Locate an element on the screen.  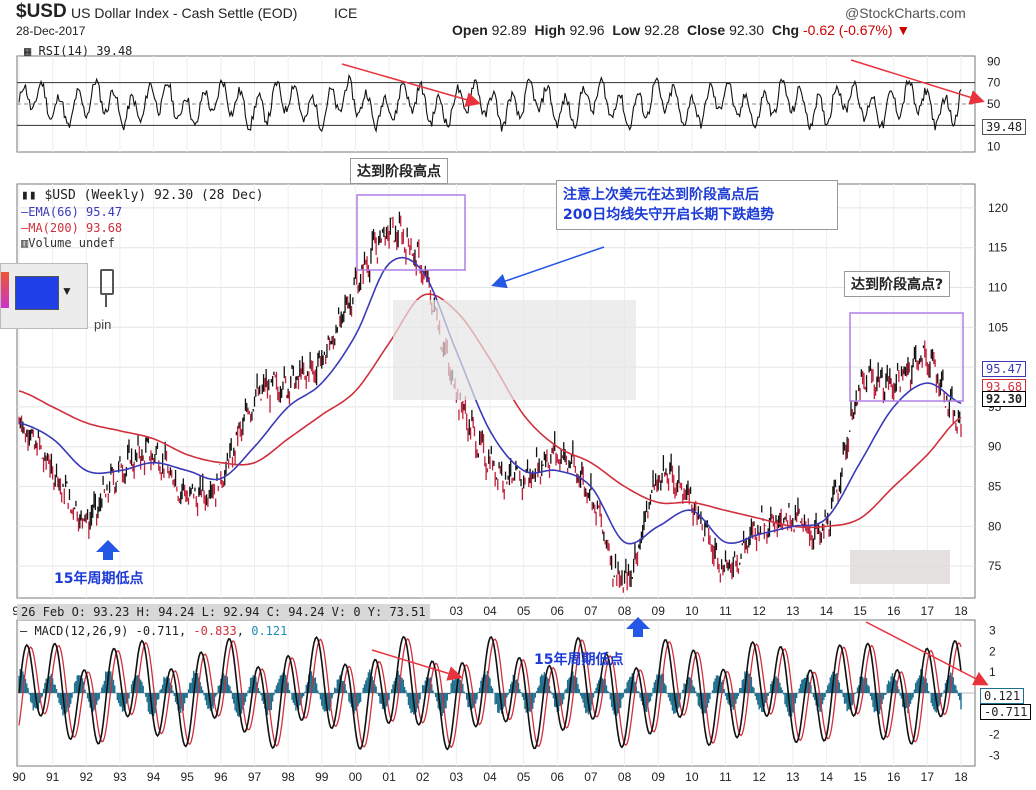
annotation-low-1992: 15年周期低点 is located at coordinates (99, 579).